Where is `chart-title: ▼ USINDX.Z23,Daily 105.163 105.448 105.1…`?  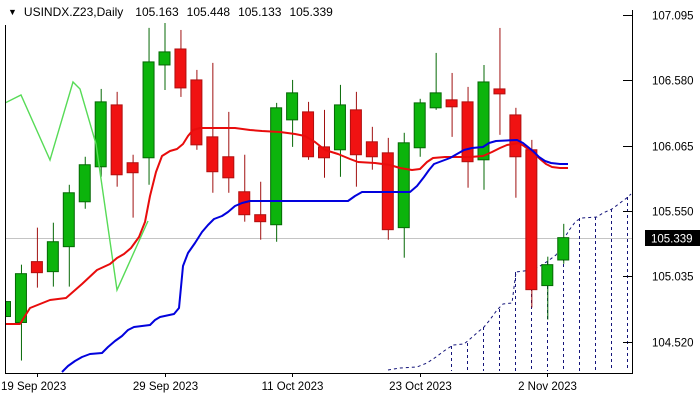
chart-title: ▼ USINDX.Z23,Daily 105.163 105.448 105.1… is located at coordinates (174, 12).